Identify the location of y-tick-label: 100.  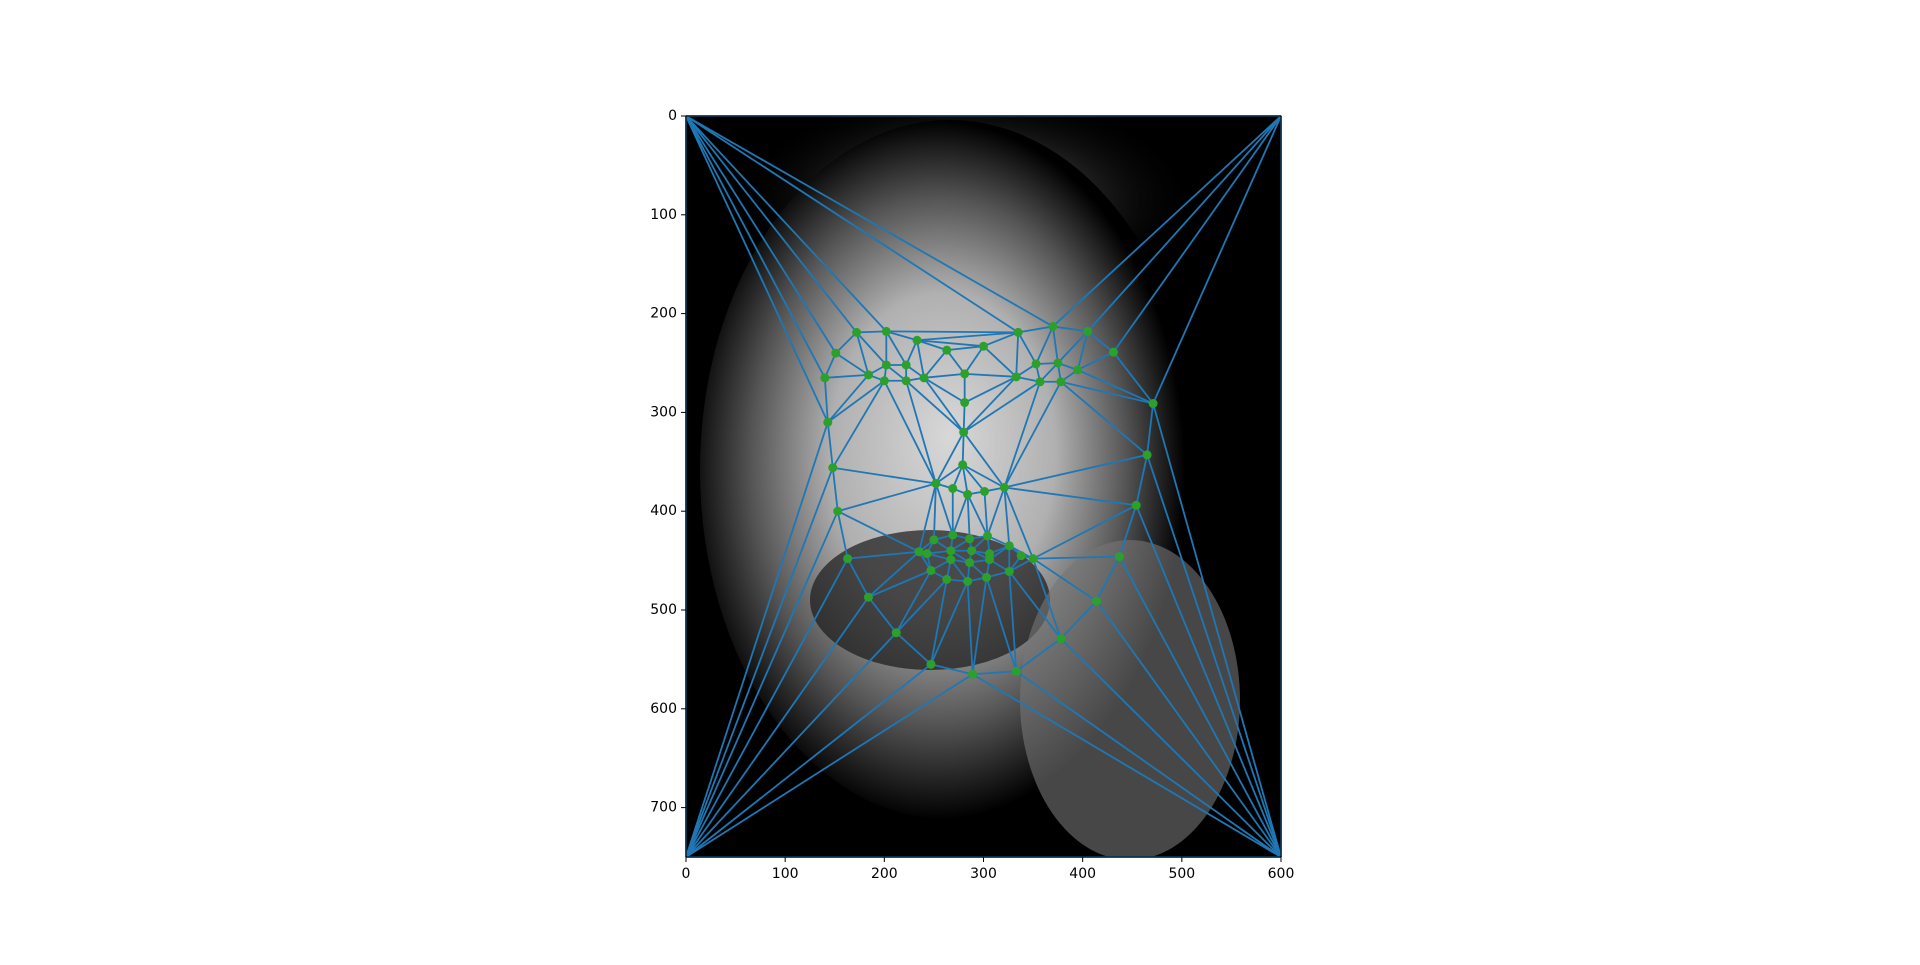
(663, 215).